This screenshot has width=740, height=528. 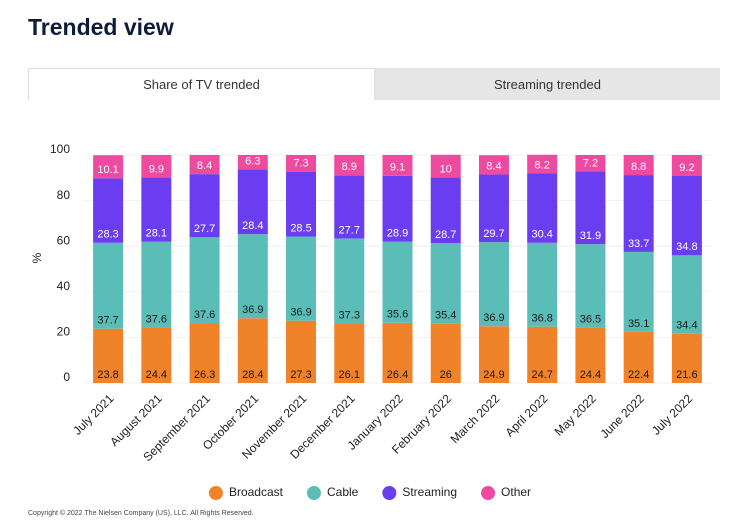 I want to click on x-tick-label: May 2022, so click(x=575, y=414).